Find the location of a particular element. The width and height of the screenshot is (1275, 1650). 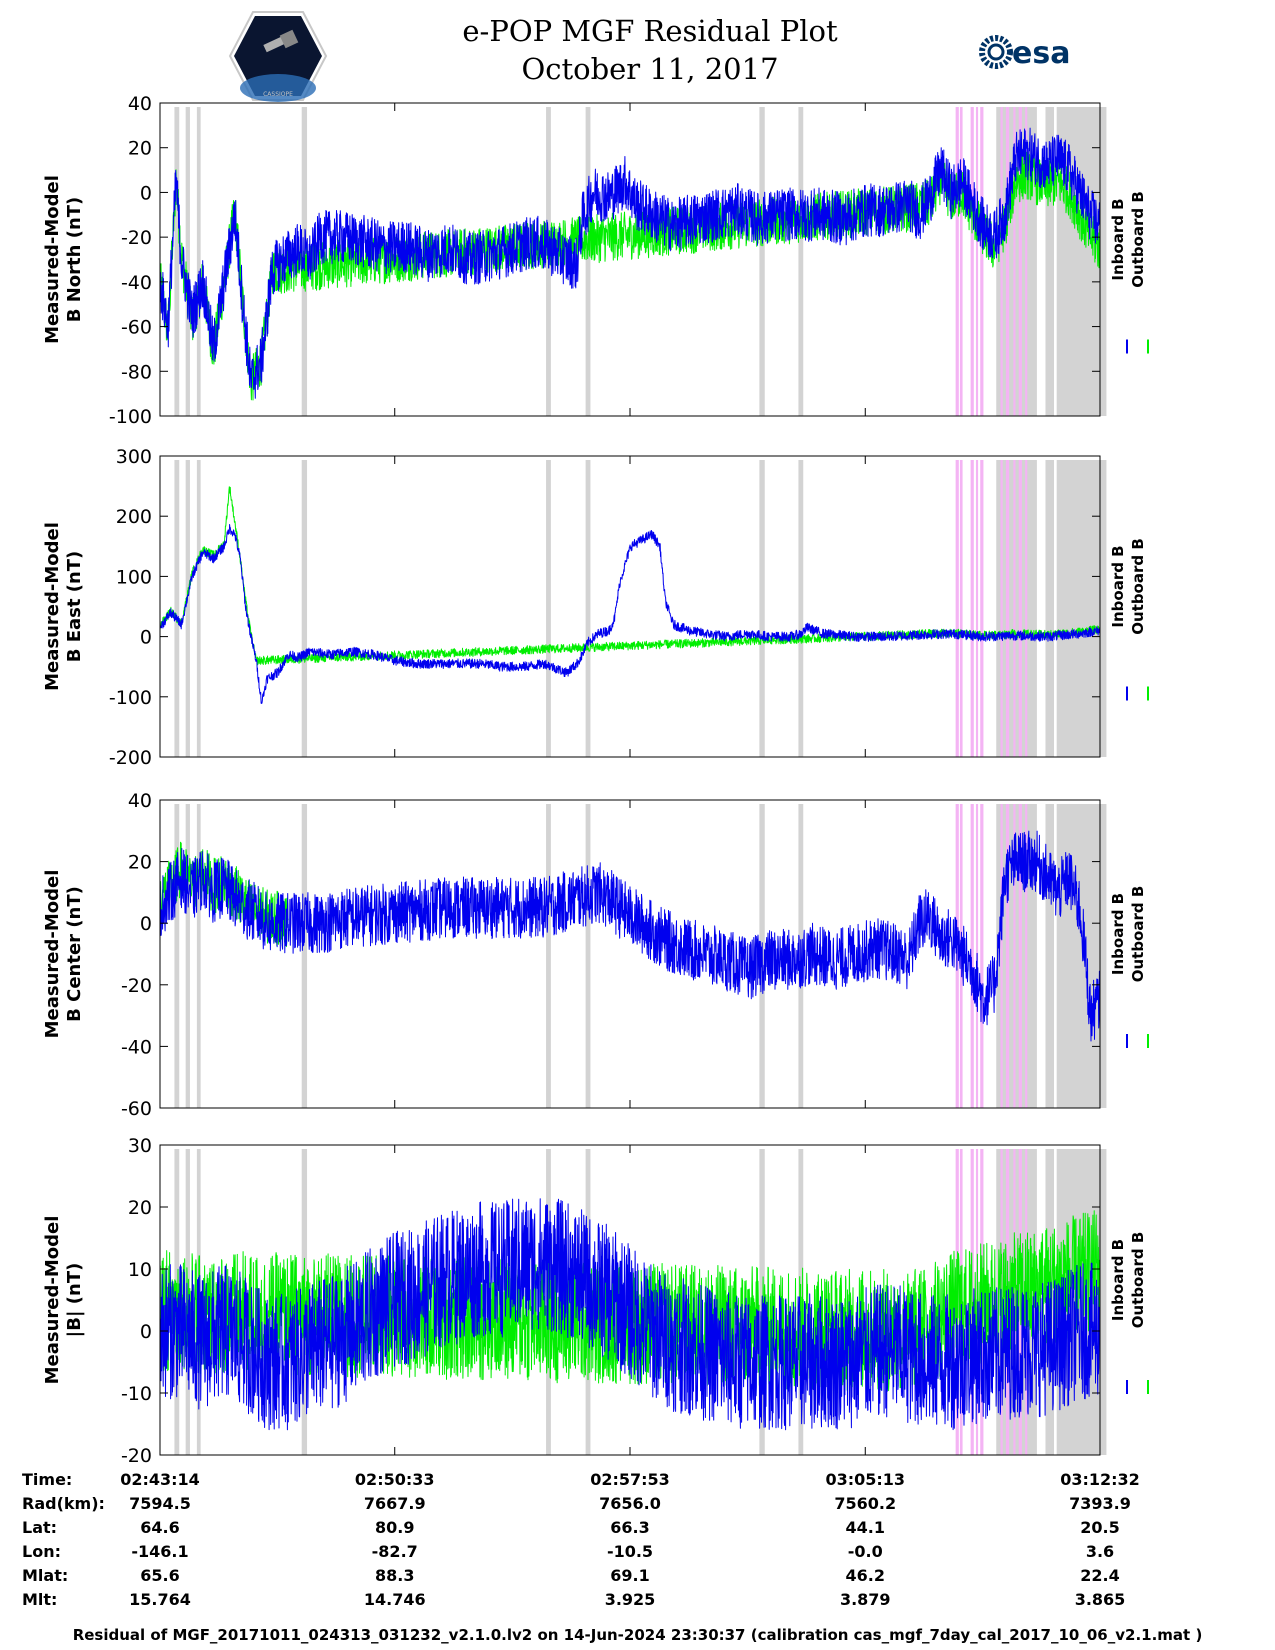

info-value: 15.764 is located at coordinates (160, 1599).